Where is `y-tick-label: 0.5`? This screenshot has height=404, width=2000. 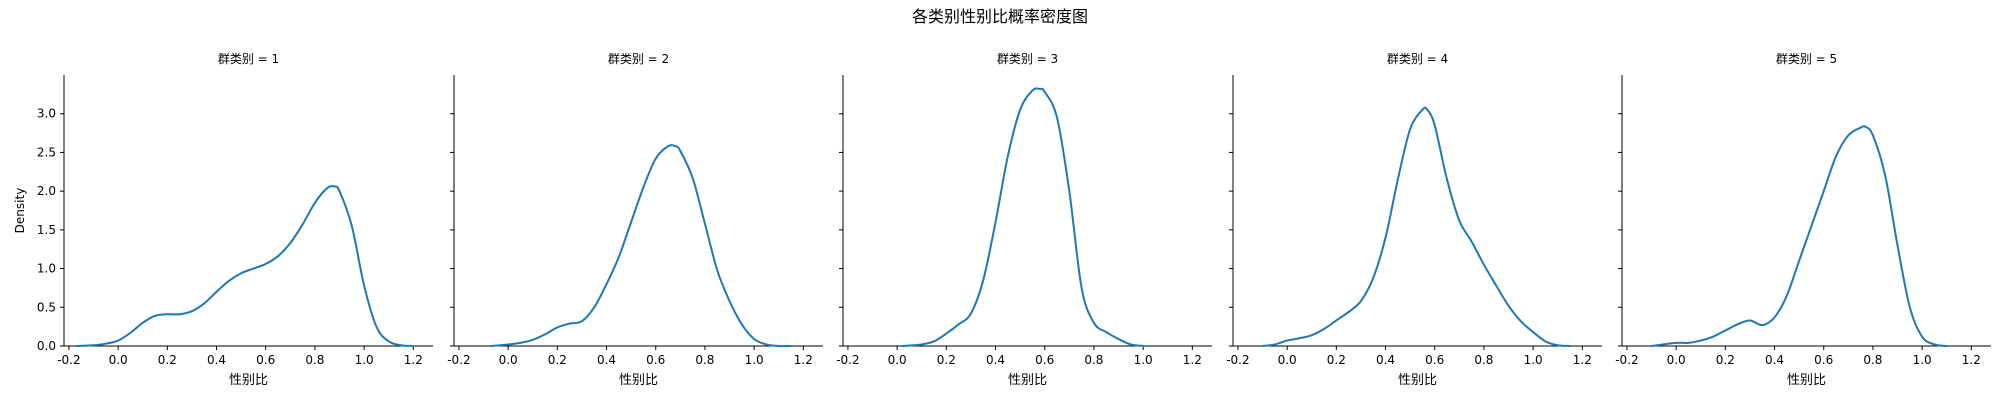
y-tick-label: 0.5 is located at coordinates (46, 307).